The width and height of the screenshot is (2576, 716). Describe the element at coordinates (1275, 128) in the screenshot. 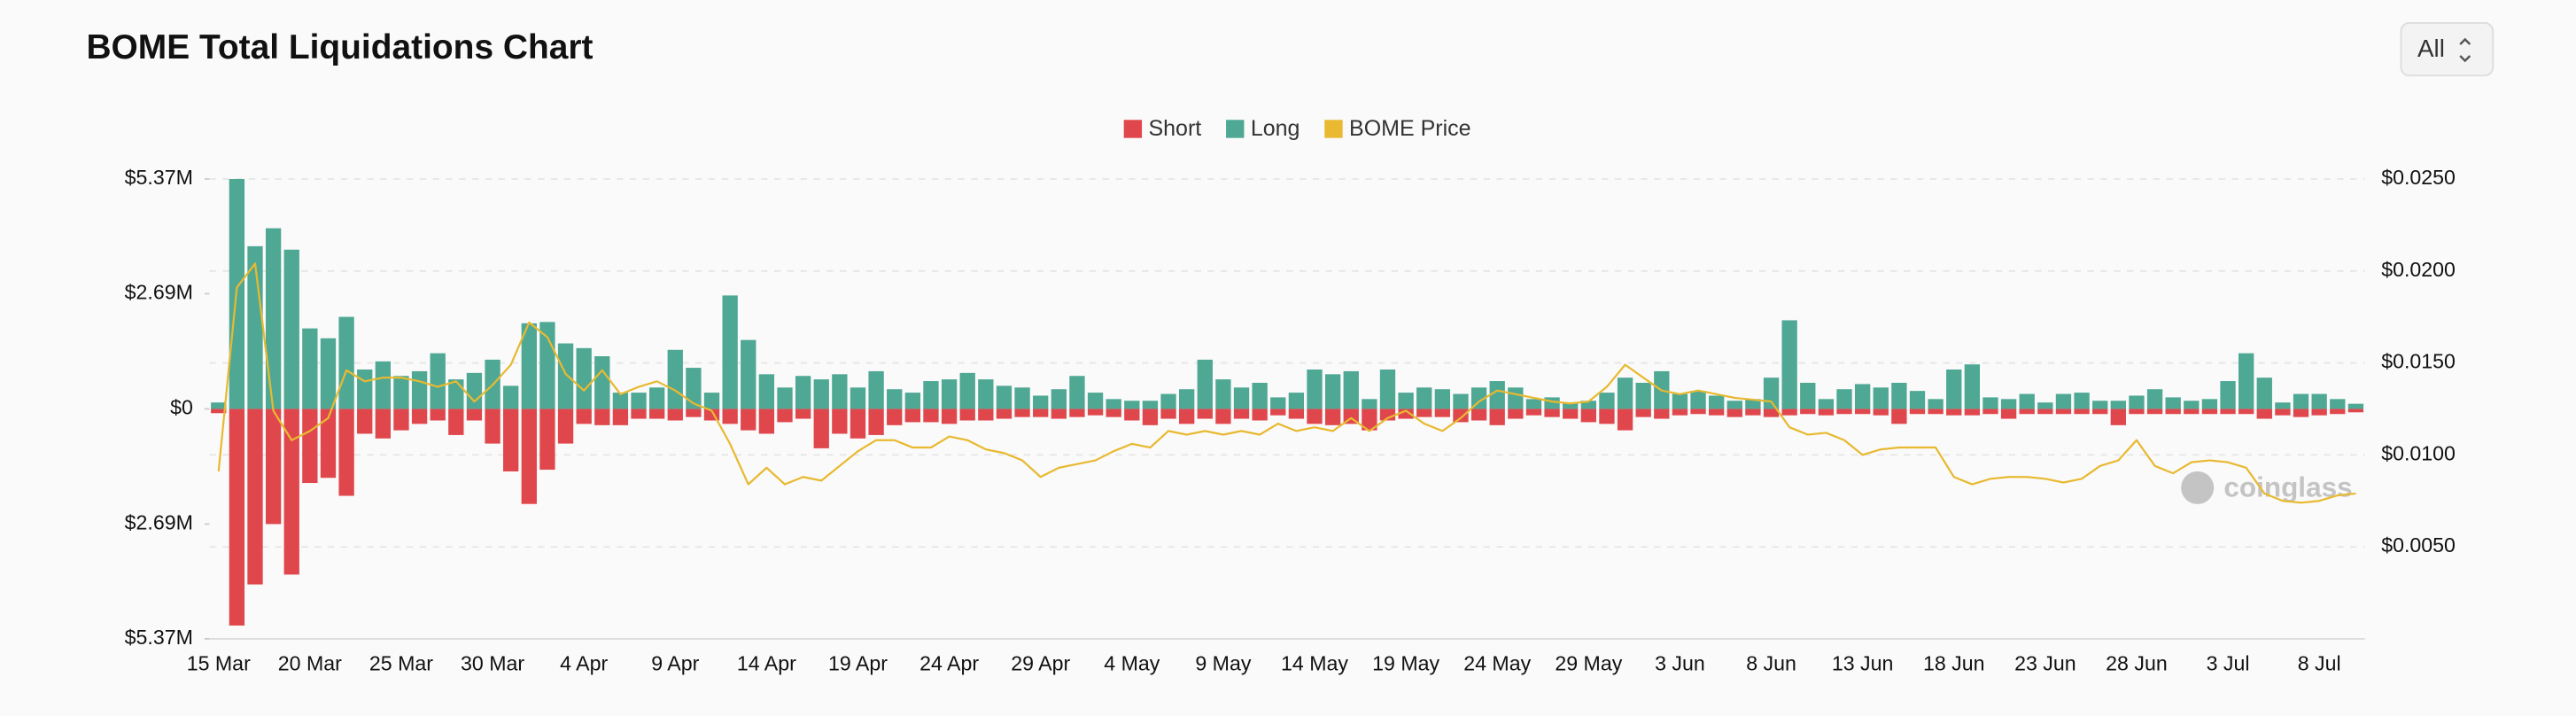

I see `legend-label: Long` at that location.